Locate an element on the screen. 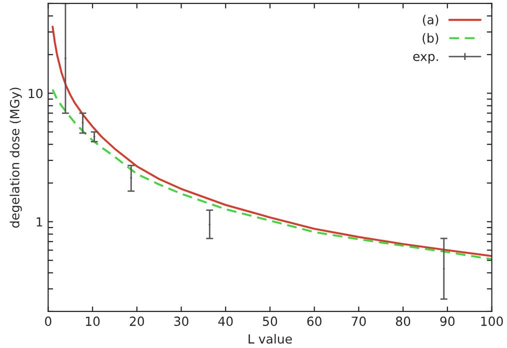  x-tick-label: 80 is located at coordinates (403, 321).